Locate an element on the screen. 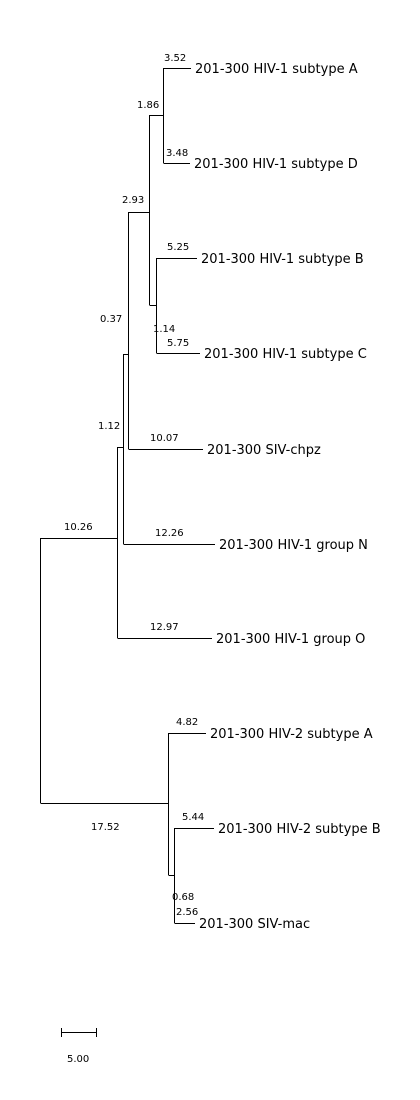  branch-length-sivcpz: 10.07 is located at coordinates (164, 438).